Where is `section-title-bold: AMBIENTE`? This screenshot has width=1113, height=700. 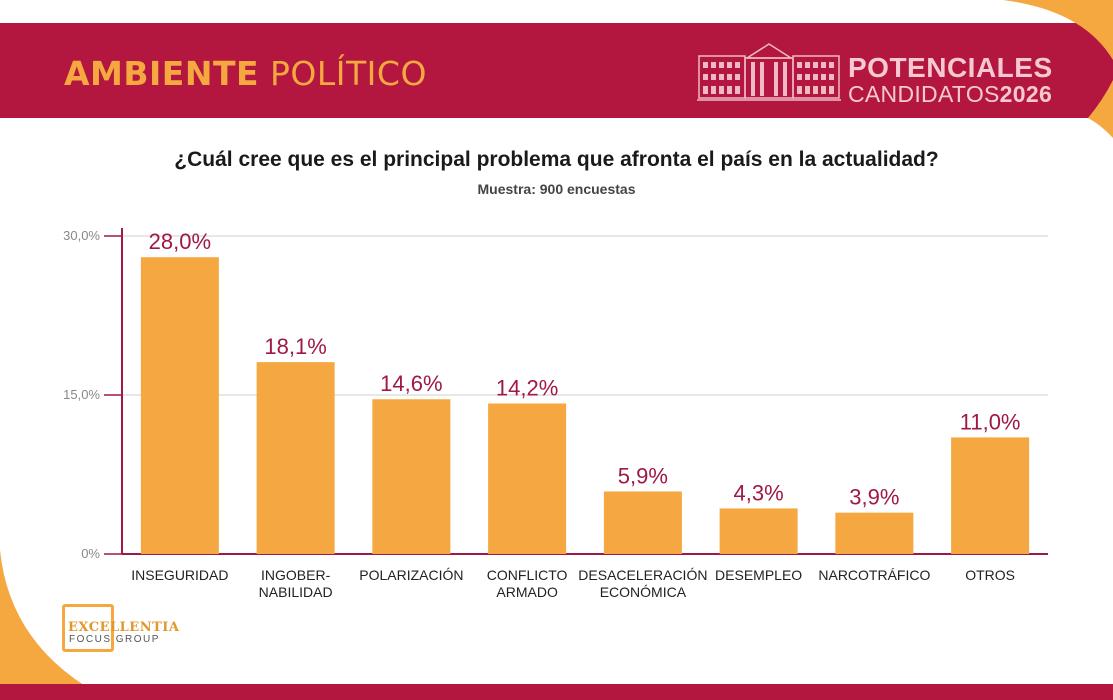 section-title-bold: AMBIENTE is located at coordinates (162, 73).